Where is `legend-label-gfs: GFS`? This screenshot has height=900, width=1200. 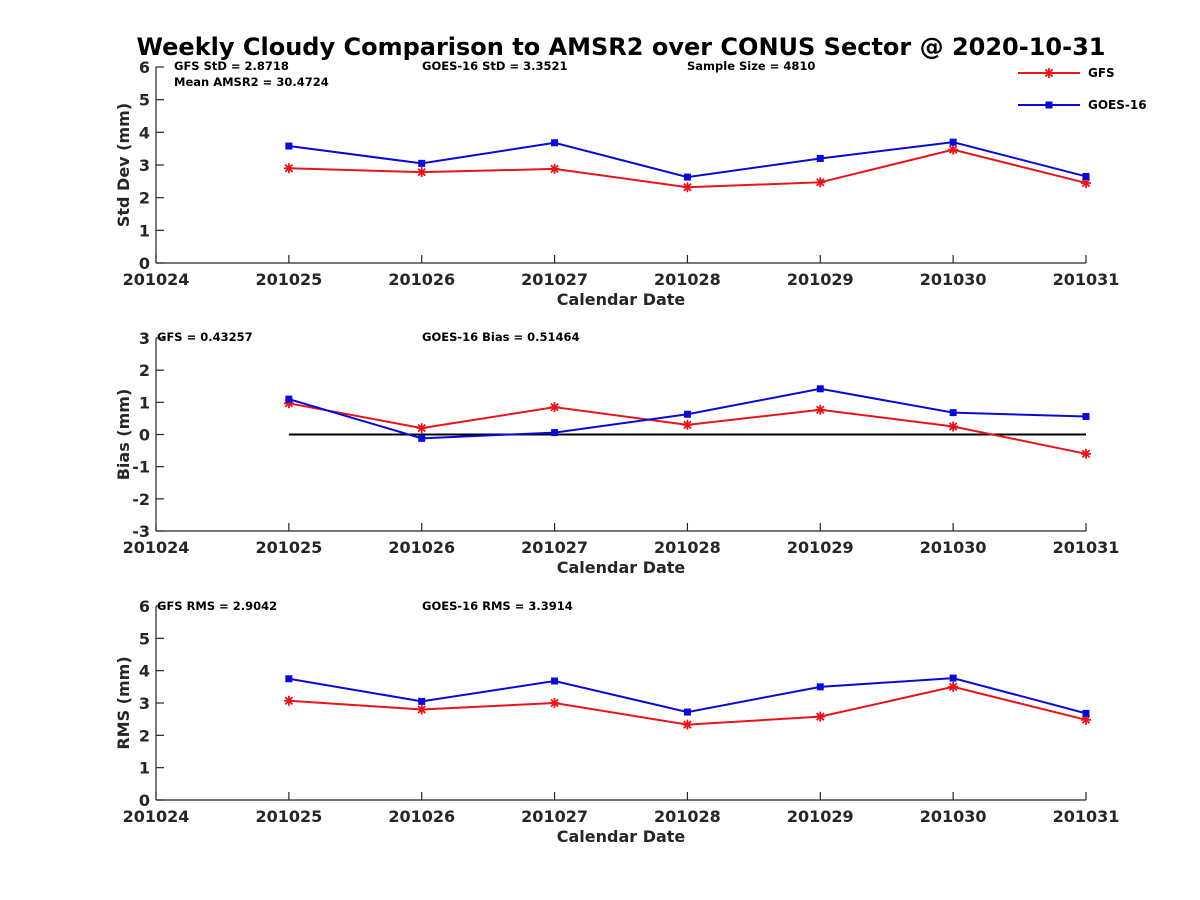
legend-label-gfs: GFS is located at coordinates (1101, 73).